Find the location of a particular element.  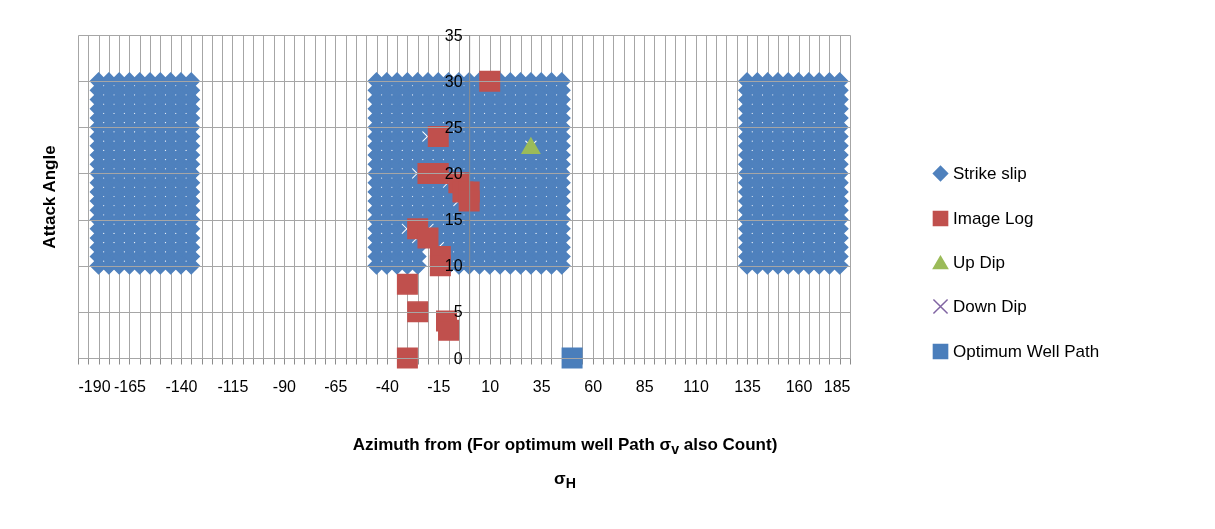

legend-label: Down Dip is located at coordinates (990, 306).